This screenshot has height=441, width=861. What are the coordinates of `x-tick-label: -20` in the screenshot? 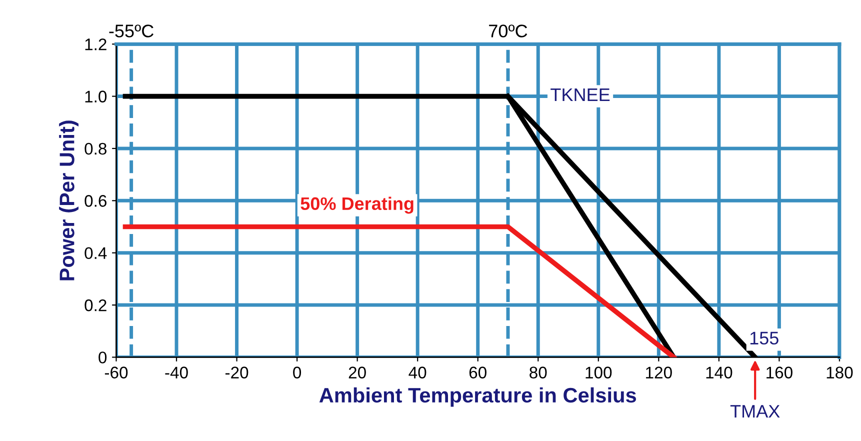 It's located at (236, 372).